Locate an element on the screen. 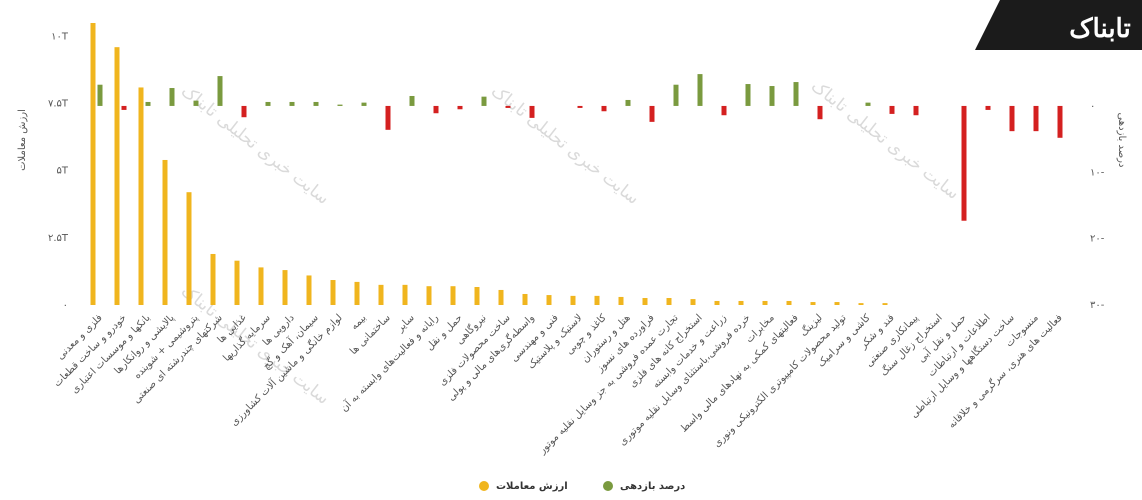 This screenshot has width=1142, height=500. y2-axis-title: درصد بازدهی is located at coordinates (1121, 140).